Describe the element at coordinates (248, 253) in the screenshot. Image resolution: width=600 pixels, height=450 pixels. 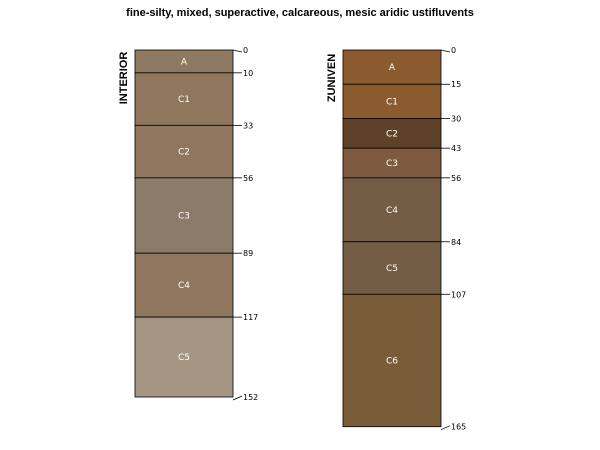
I see `depth-label: 89` at that location.